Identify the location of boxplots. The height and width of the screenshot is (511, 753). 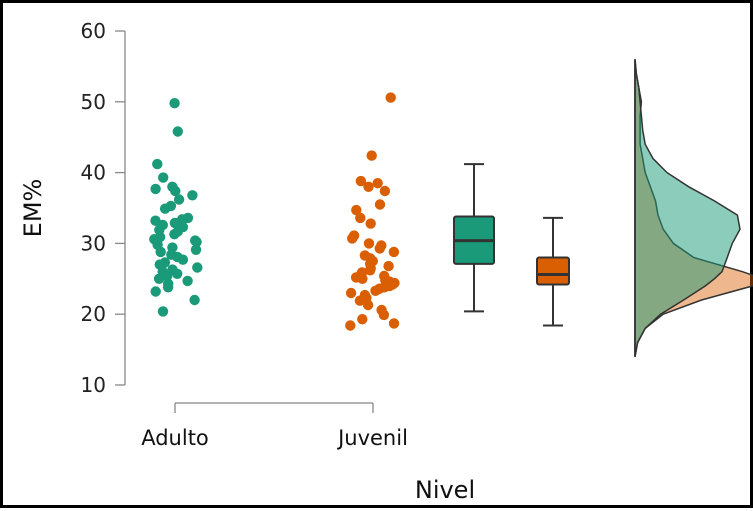
(511, 245).